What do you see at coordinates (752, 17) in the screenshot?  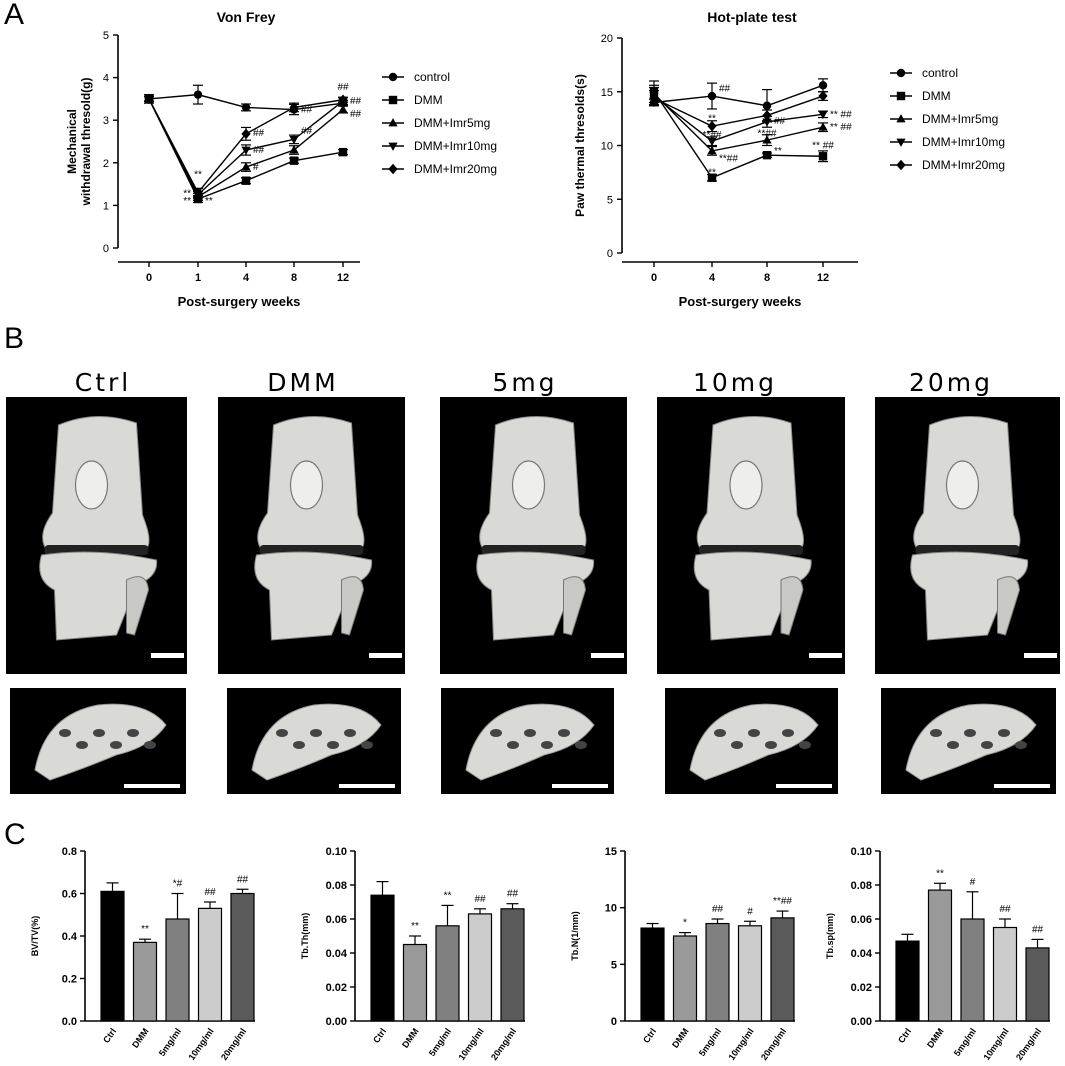 I see `chart-title: Hot-plate test` at bounding box center [752, 17].